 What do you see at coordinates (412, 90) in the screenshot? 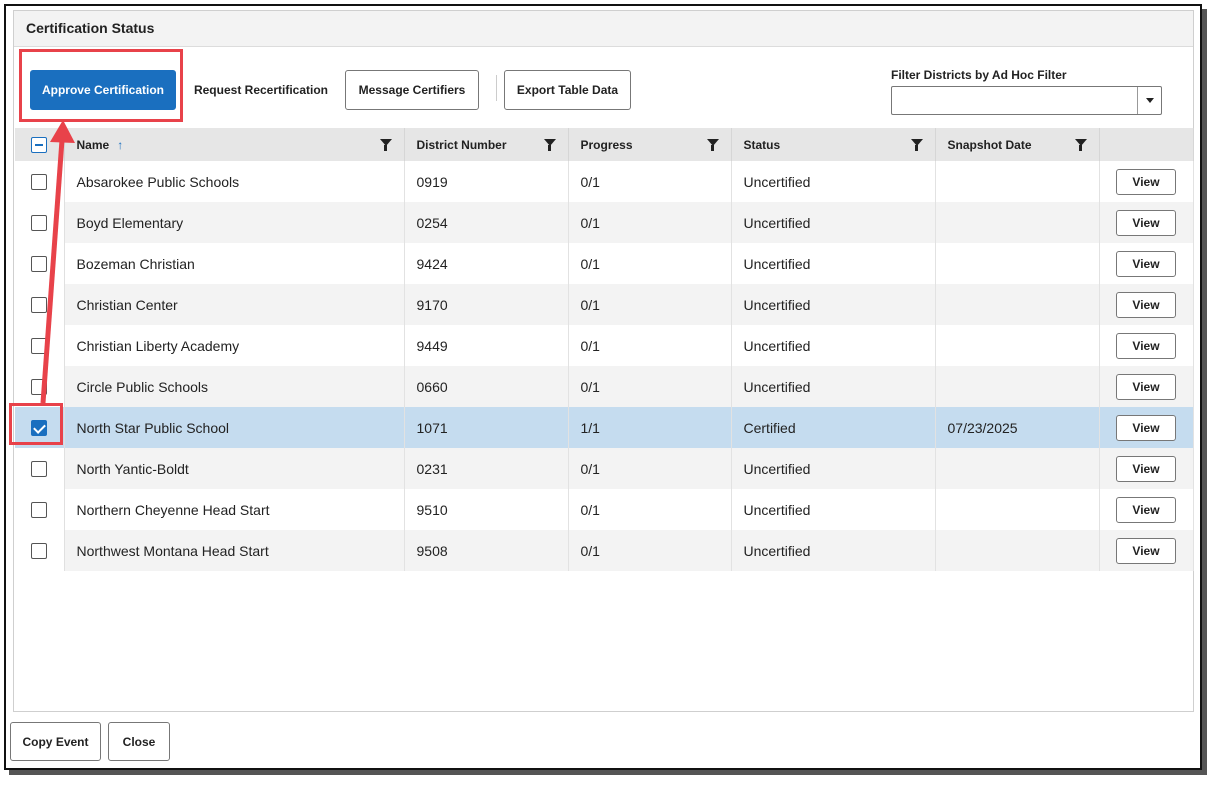
I see `message-certifiers-button: Message Certifiers` at bounding box center [412, 90].